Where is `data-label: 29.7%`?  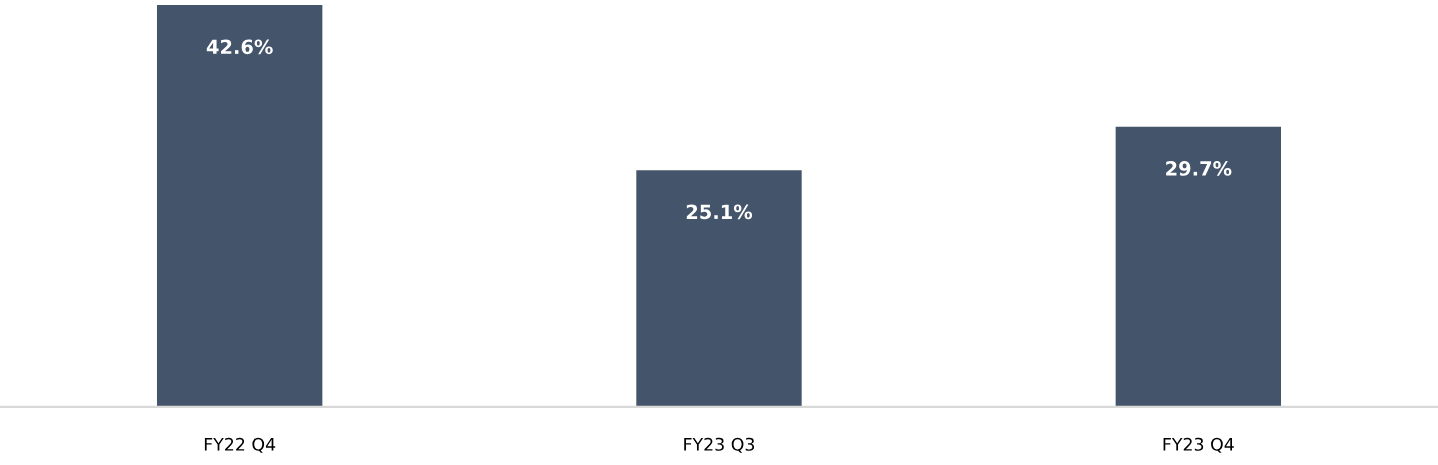
data-label: 29.7% is located at coordinates (1199, 168).